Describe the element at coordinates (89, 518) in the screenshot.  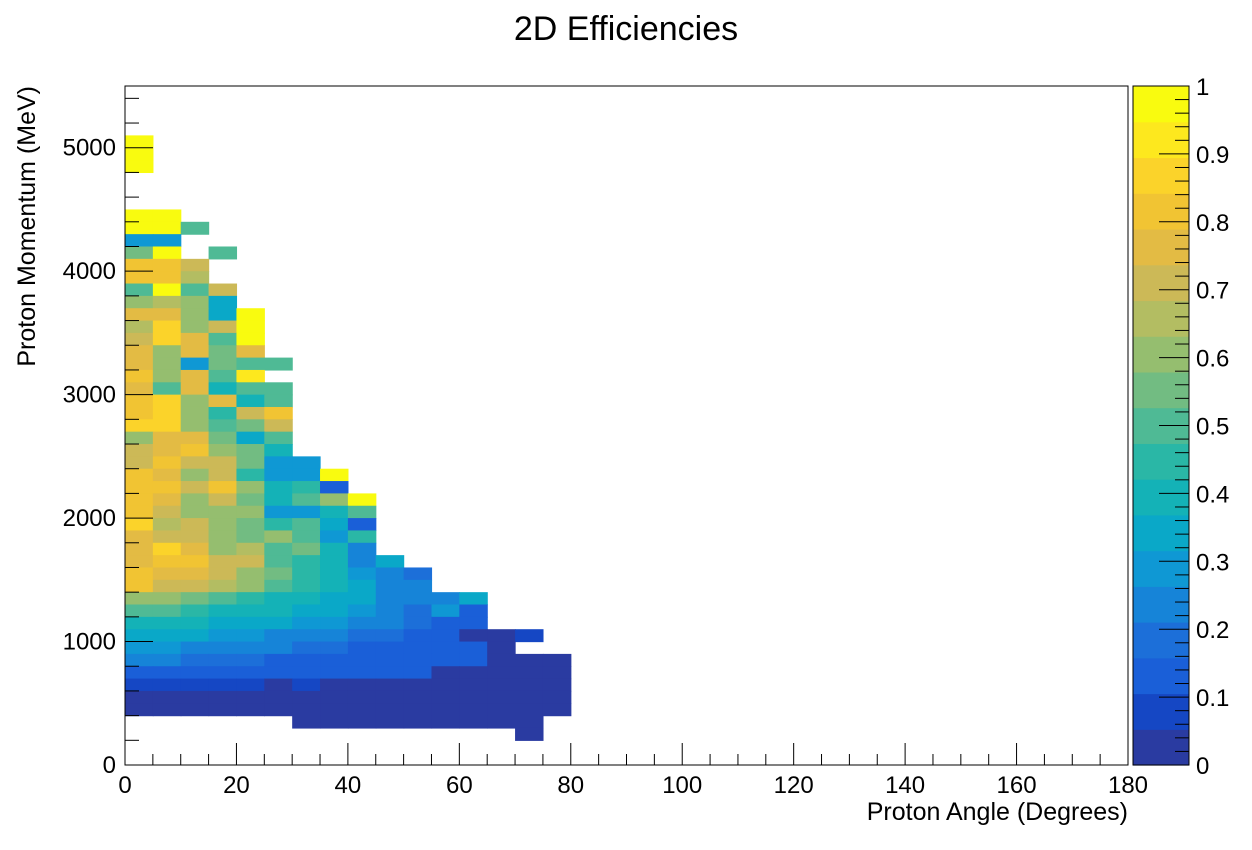
I see `y-tick-label: 2000` at that location.